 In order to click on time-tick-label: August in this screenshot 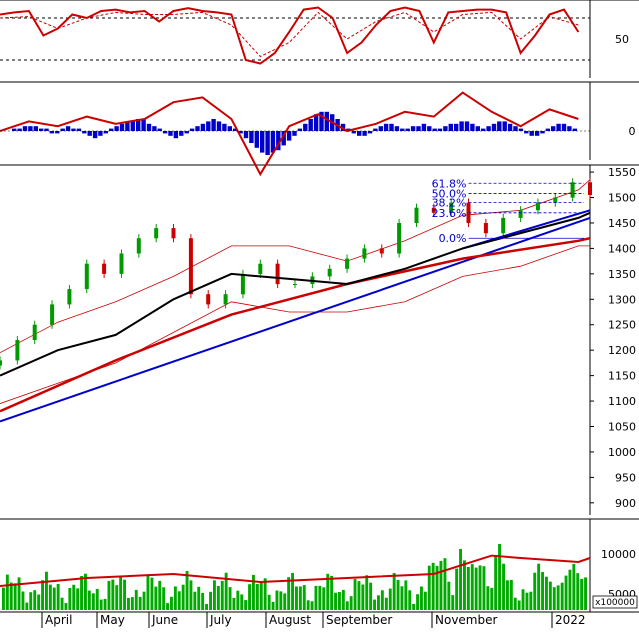, I will do `click(290, 620)`.